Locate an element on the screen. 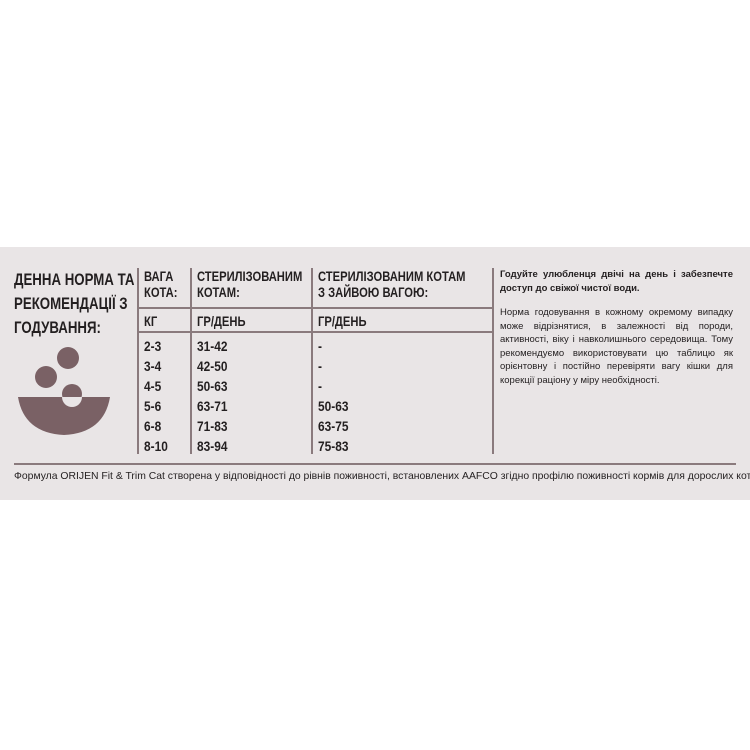 This screenshot has height=750, width=750. table-cell: 63-71 is located at coordinates (212, 406).